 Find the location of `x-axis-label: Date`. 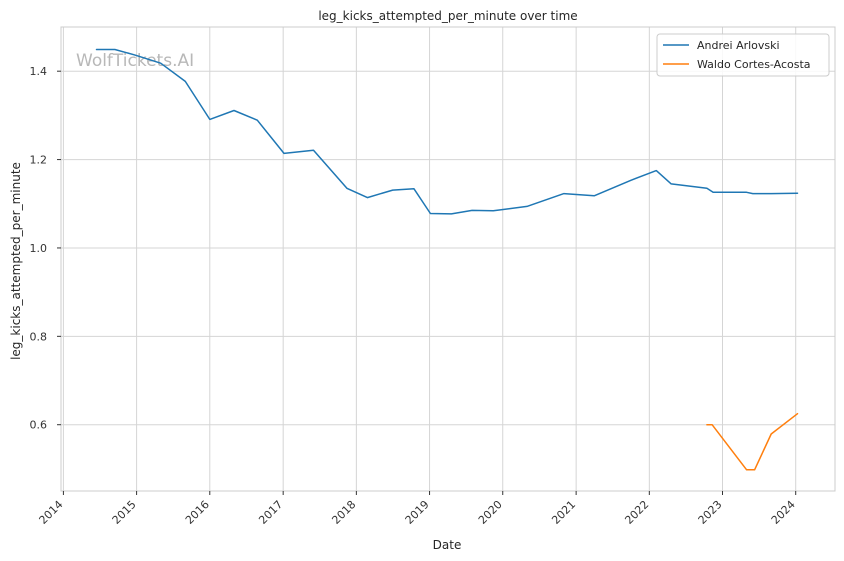

x-axis-label: Date is located at coordinates (447, 545).